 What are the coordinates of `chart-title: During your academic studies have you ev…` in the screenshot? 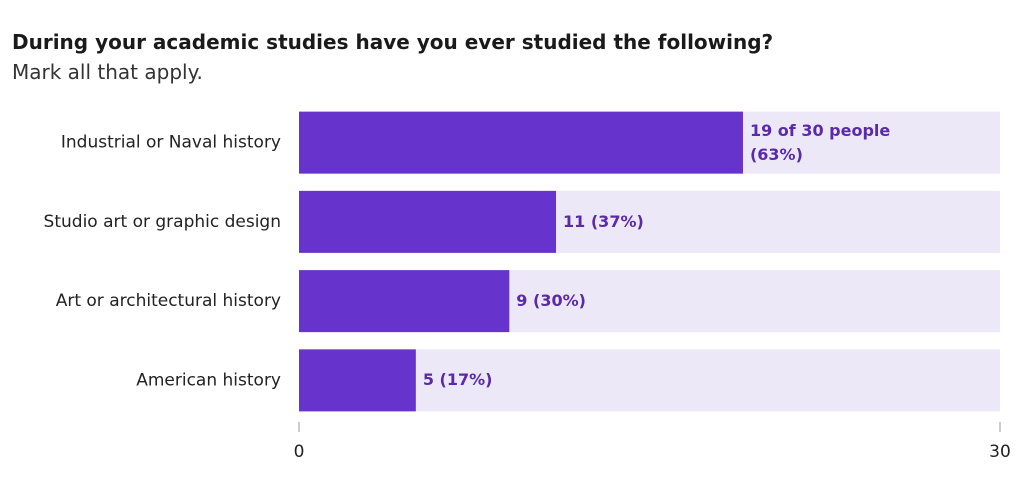 It's located at (393, 42).